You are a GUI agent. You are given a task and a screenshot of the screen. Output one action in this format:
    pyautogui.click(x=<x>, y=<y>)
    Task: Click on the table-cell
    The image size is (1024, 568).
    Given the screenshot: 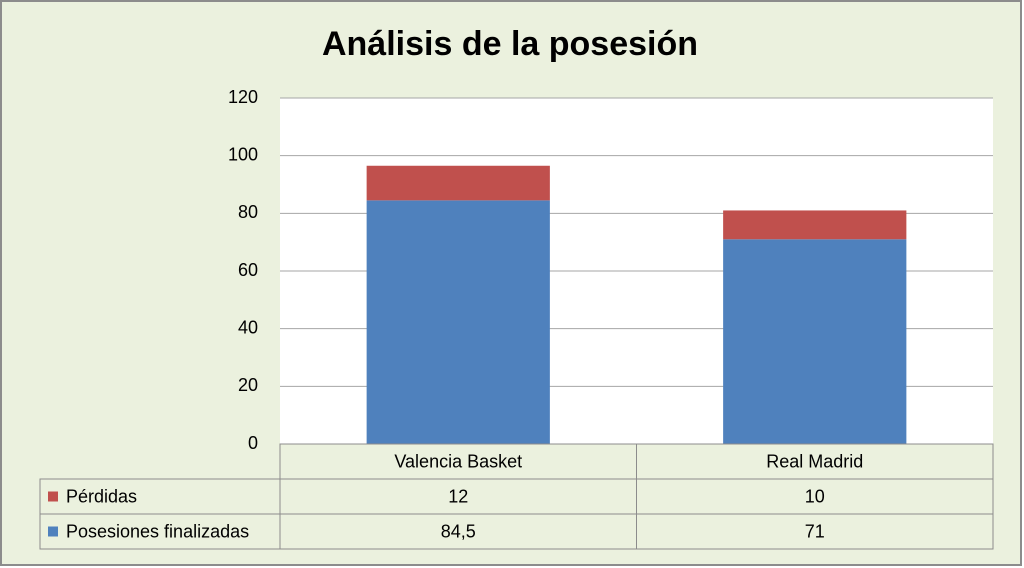 What is the action you would take?
    pyautogui.click(x=815, y=531)
    